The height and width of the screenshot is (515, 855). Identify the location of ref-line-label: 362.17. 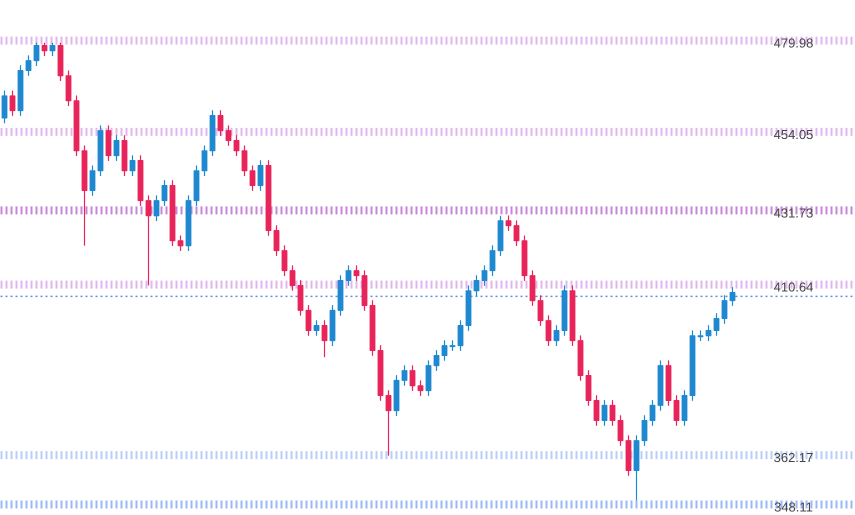
(794, 458).